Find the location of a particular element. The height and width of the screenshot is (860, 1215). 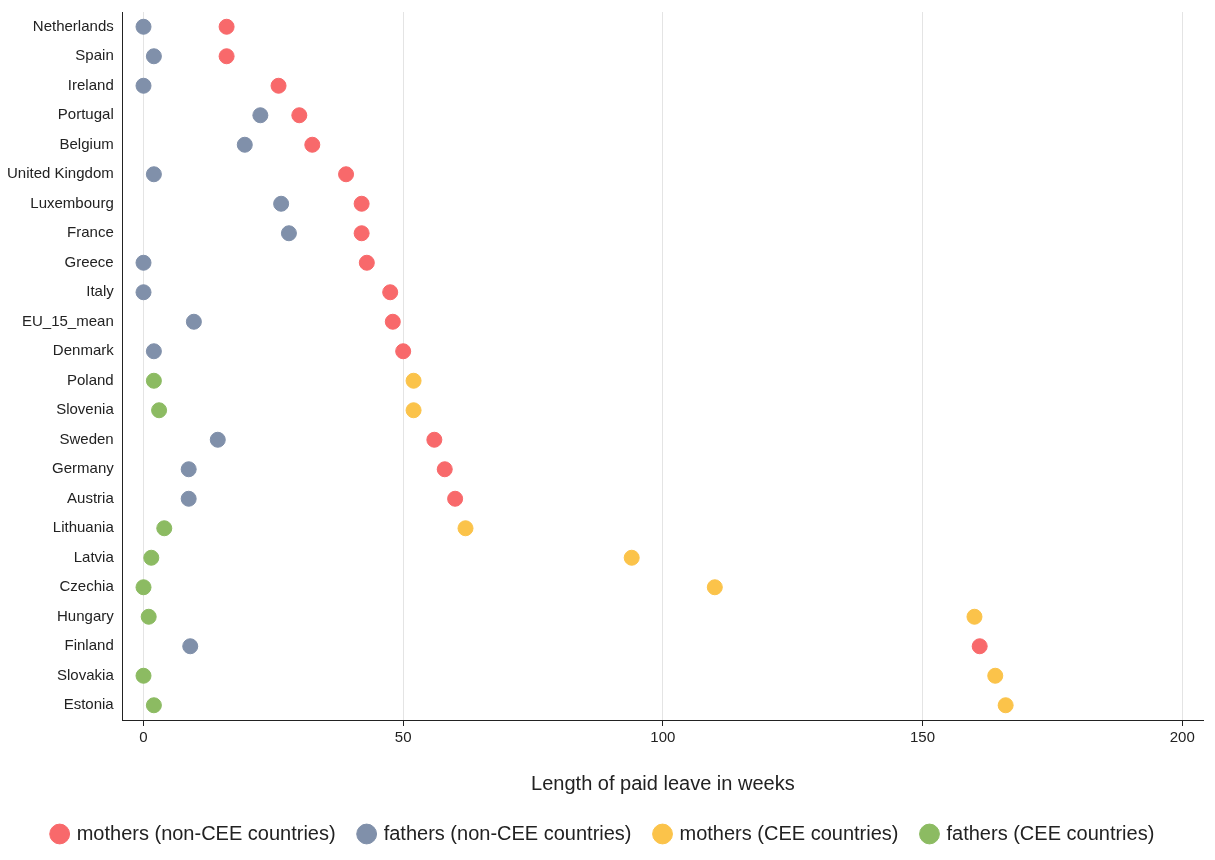

y-tick-label: Spain is located at coordinates (94, 55).